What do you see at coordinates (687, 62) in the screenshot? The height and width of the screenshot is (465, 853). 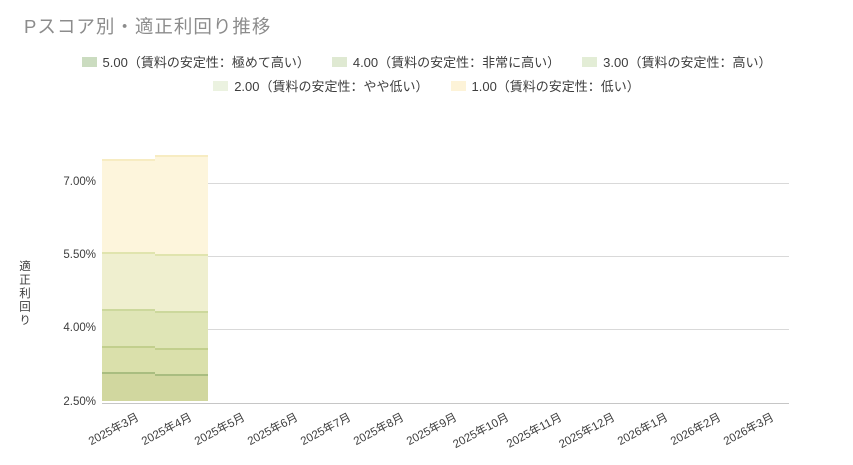 I see `legend-item-label: 3.00（賃料の安定性：高い）` at bounding box center [687, 62].